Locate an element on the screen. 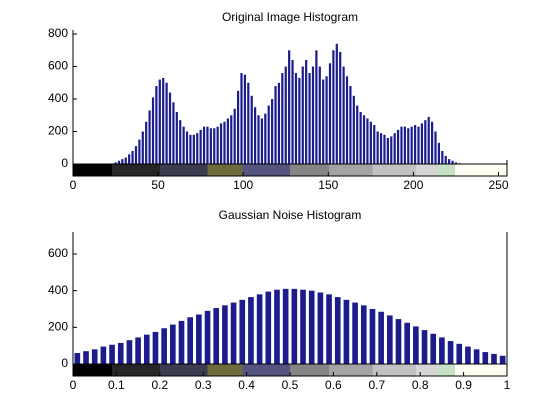 The width and height of the screenshot is (560, 420). x-tick-label: 250 is located at coordinates (498, 185).